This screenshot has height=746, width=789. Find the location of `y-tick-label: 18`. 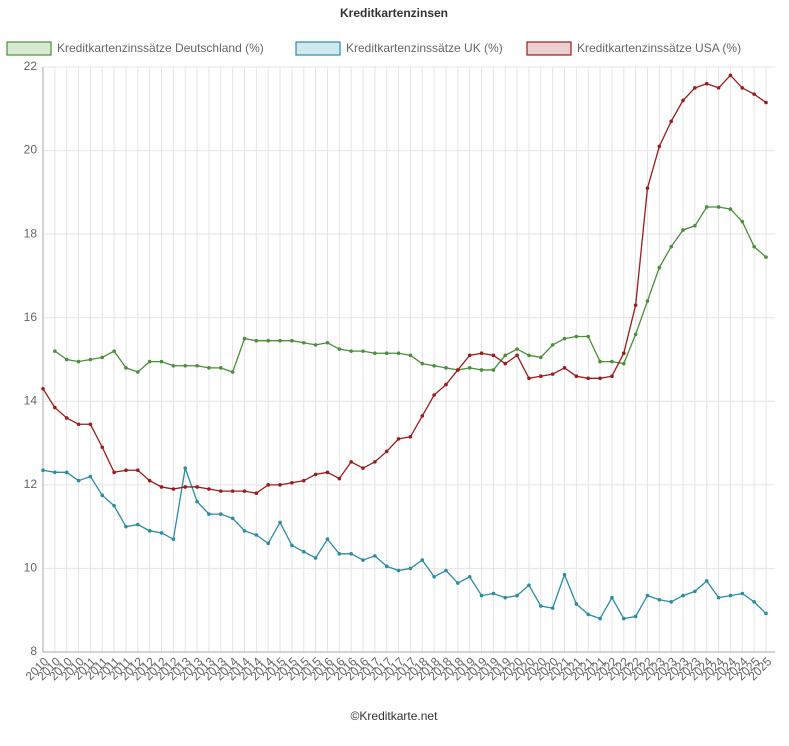

y-tick-label: 18 is located at coordinates (31, 233).